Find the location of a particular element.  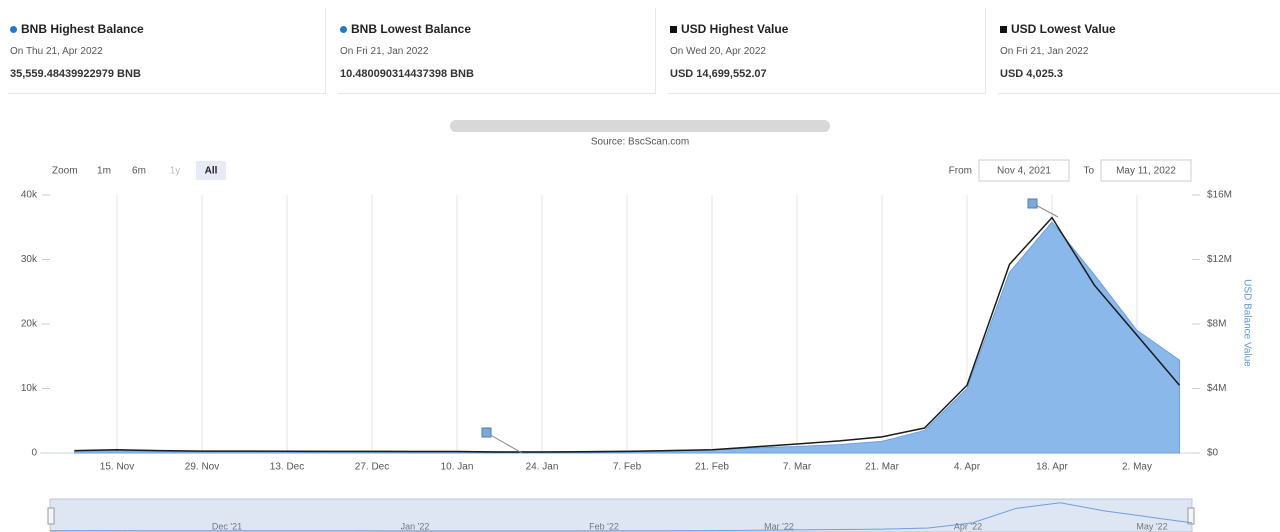

range-from-label: From is located at coordinates (960, 171).